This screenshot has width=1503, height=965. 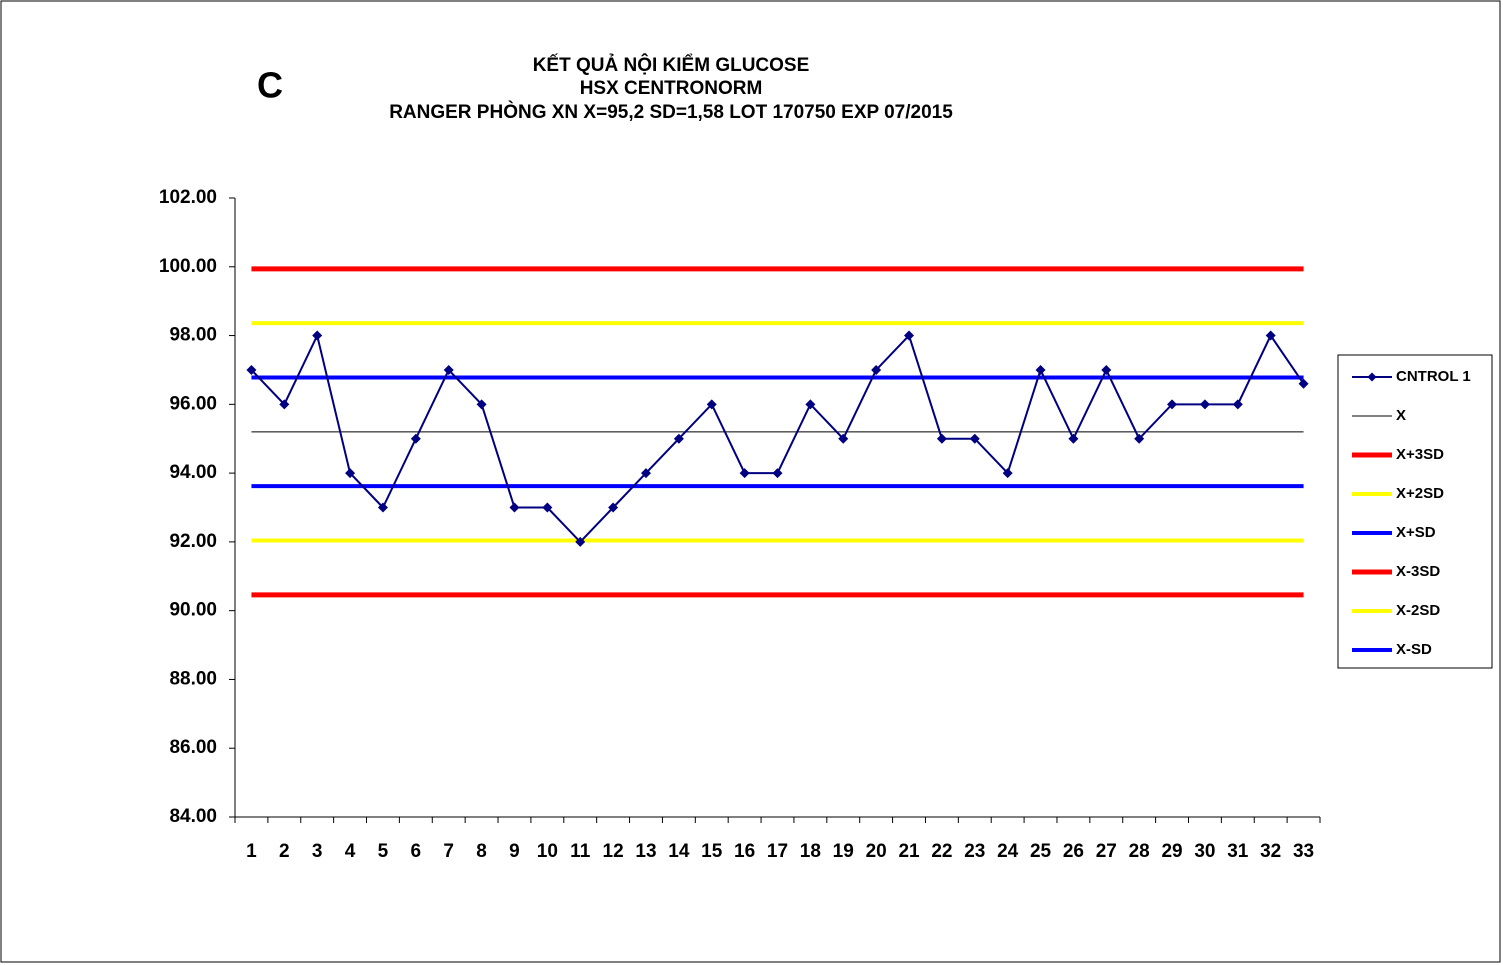 What do you see at coordinates (193, 403) in the screenshot?
I see `y-tick-label: 96.00` at bounding box center [193, 403].